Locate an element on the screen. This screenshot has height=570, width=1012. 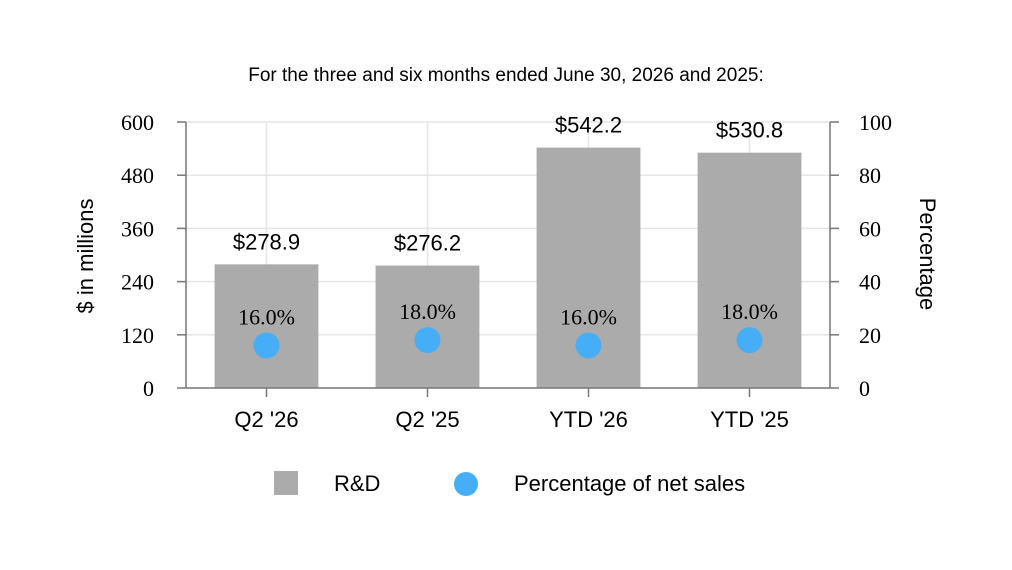
y-axis-left-tick-label: 0 is located at coordinates (148, 388).